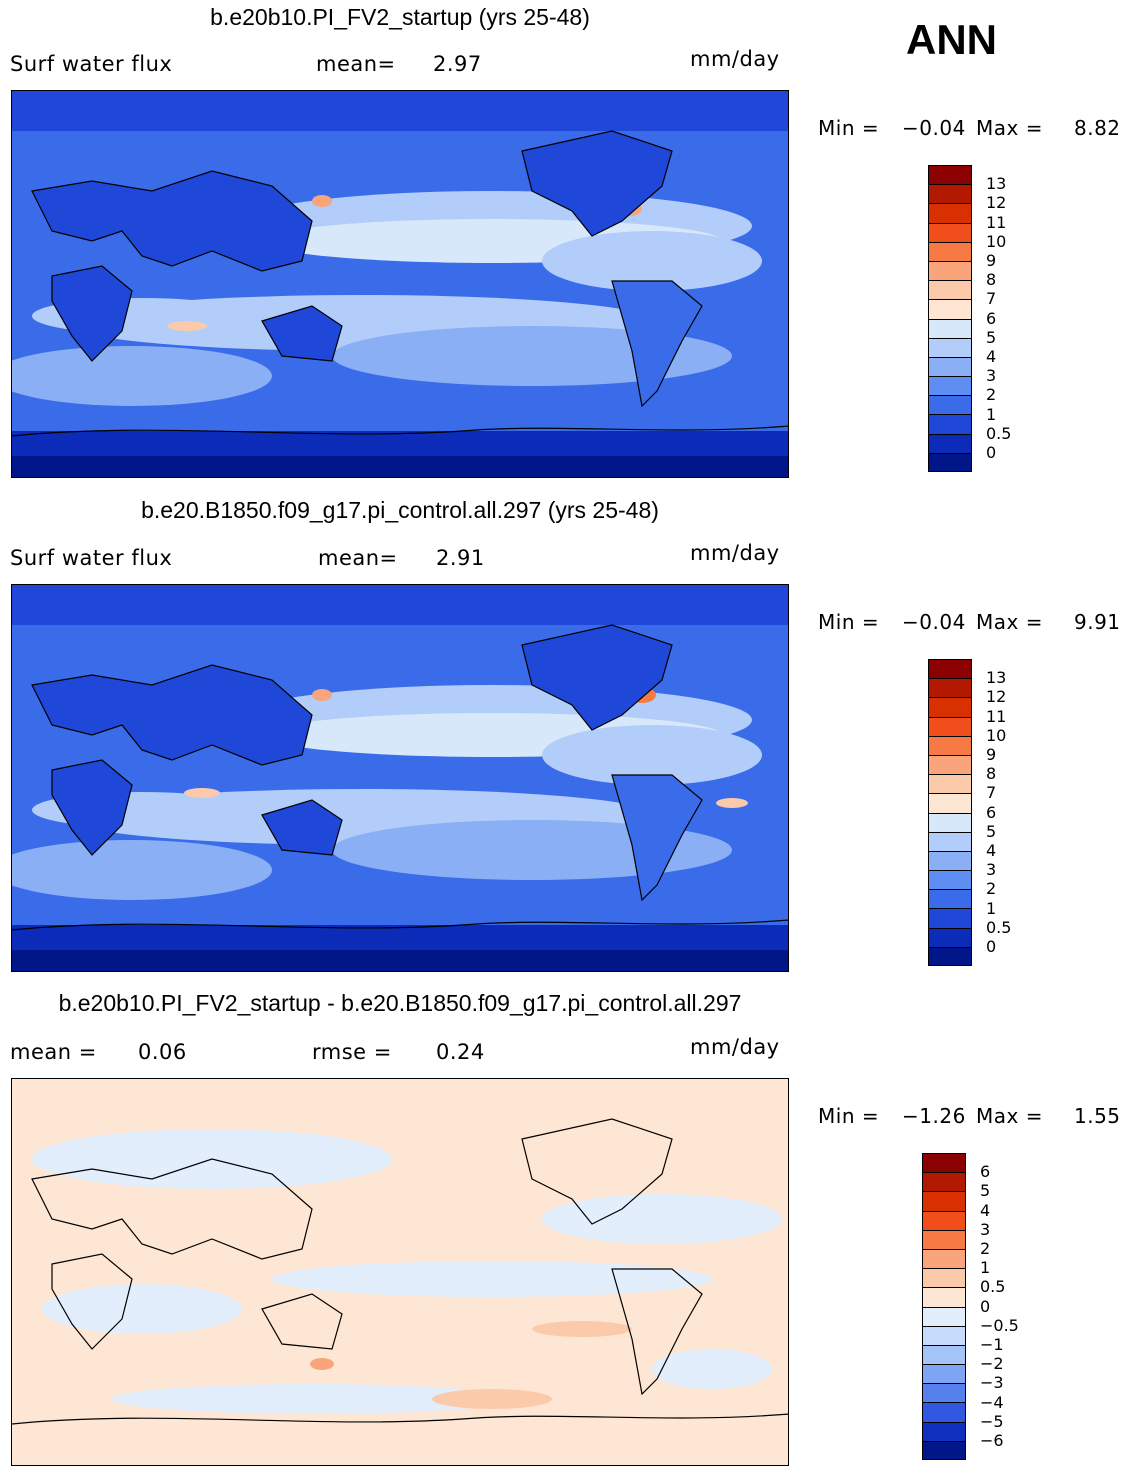  Describe the element at coordinates (849, 128) in the screenshot. I see `panel-1-min-label: Min =` at that location.